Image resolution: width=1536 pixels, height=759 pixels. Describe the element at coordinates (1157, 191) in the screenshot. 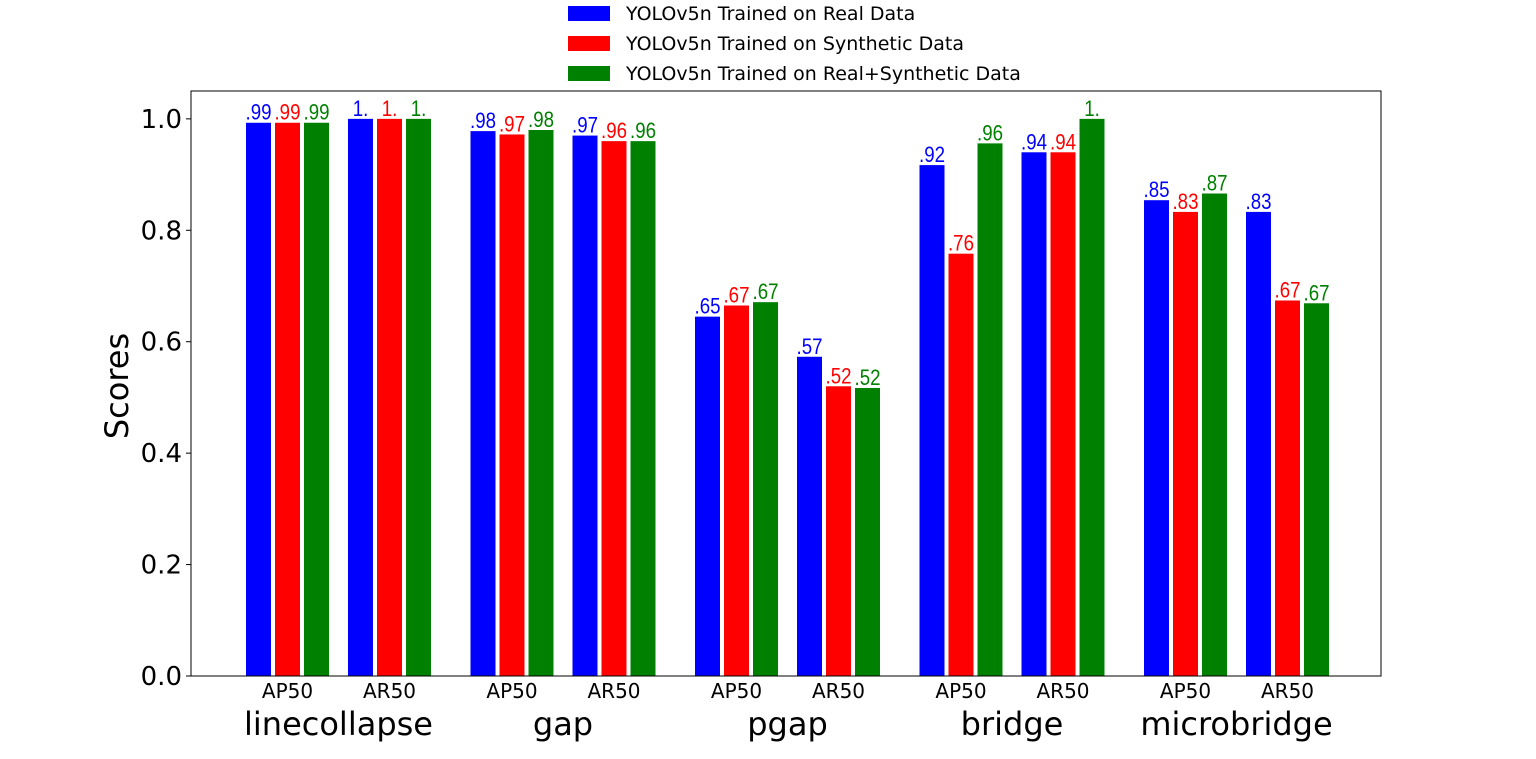

I see `data-label: .85` at that location.